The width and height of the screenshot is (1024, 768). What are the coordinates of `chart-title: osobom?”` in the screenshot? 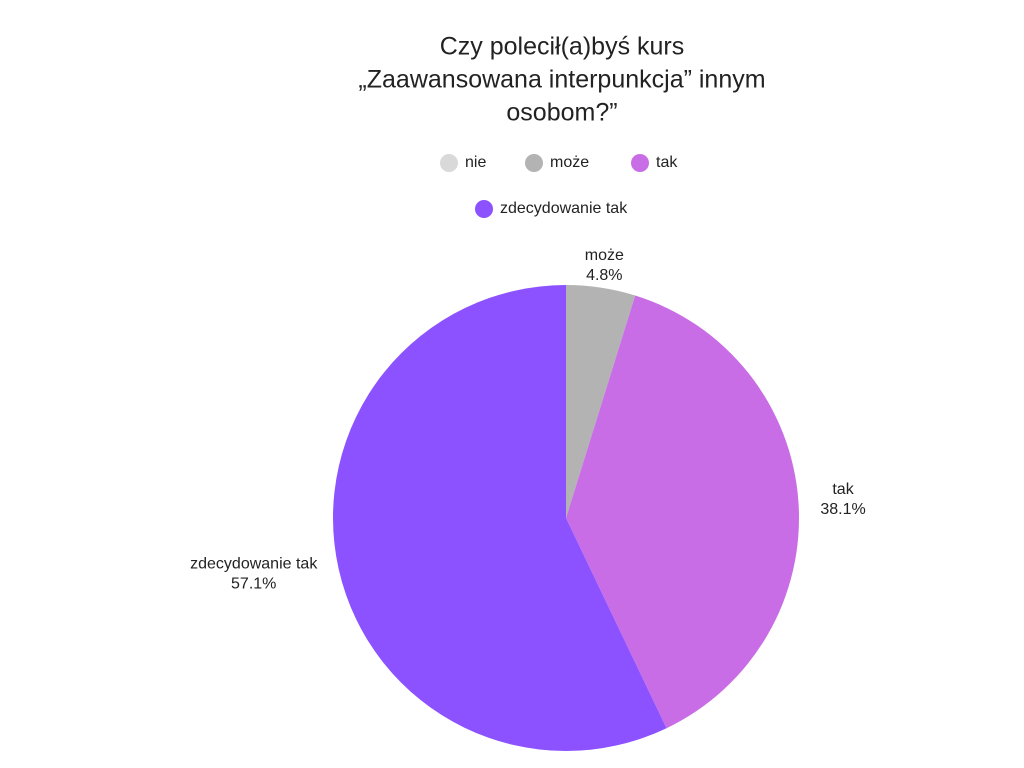 It's located at (561, 113).